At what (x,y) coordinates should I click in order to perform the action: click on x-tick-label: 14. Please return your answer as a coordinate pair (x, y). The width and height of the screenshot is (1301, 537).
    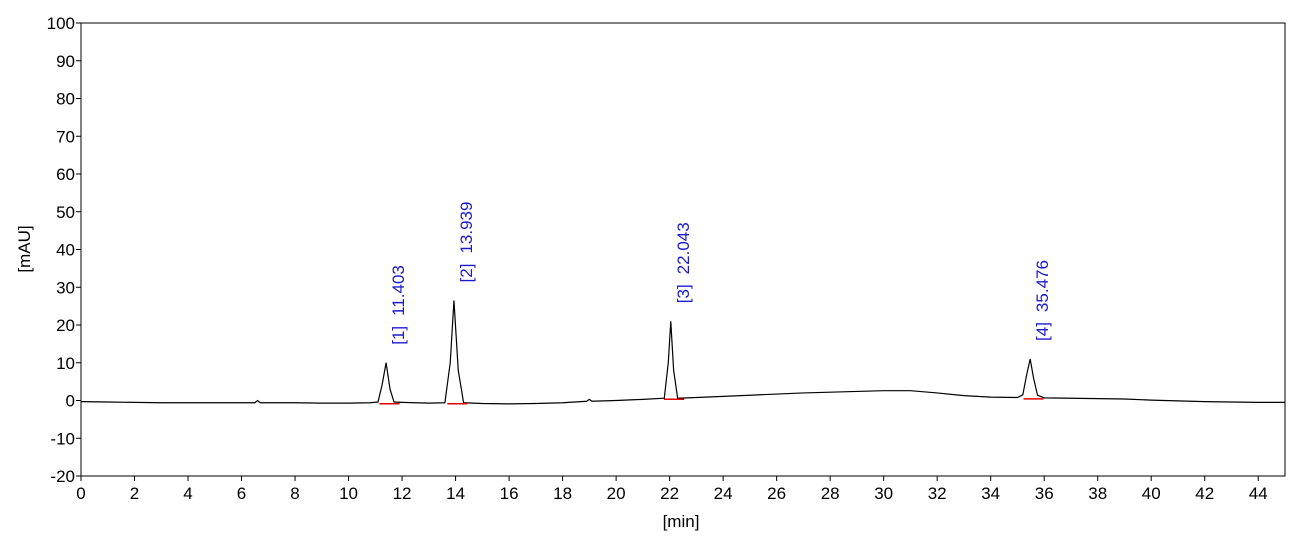
    Looking at the image, I should click on (455, 493).